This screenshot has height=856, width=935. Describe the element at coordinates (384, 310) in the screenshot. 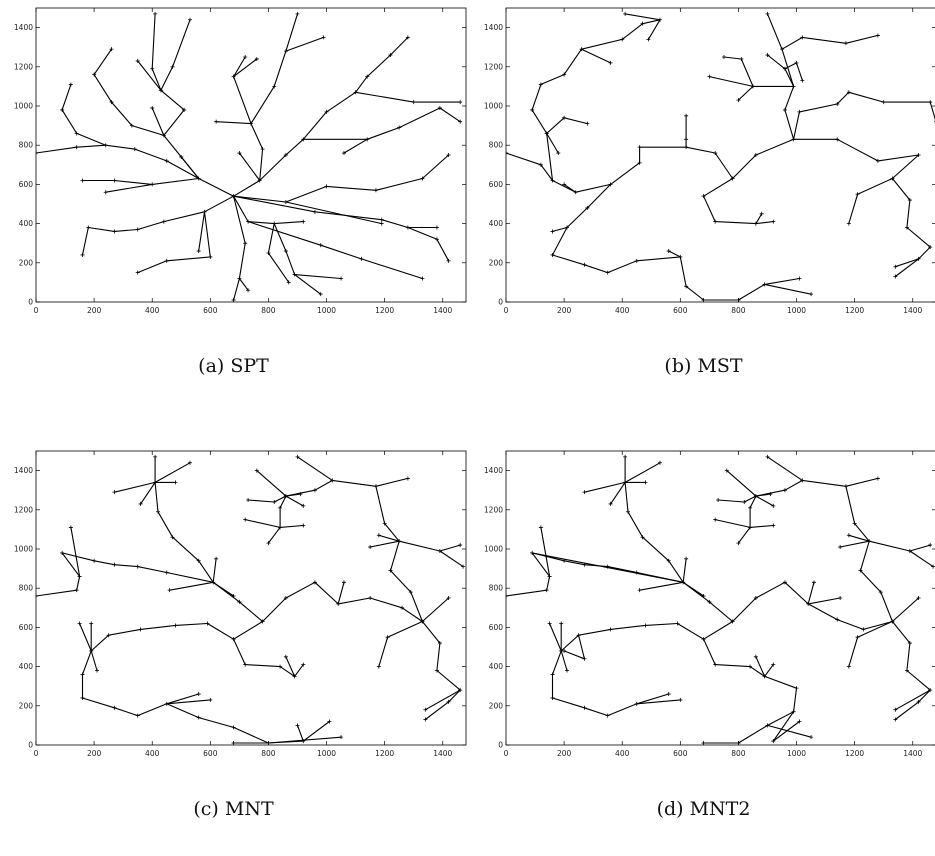

I see `x-tick-label: 1200` at that location.